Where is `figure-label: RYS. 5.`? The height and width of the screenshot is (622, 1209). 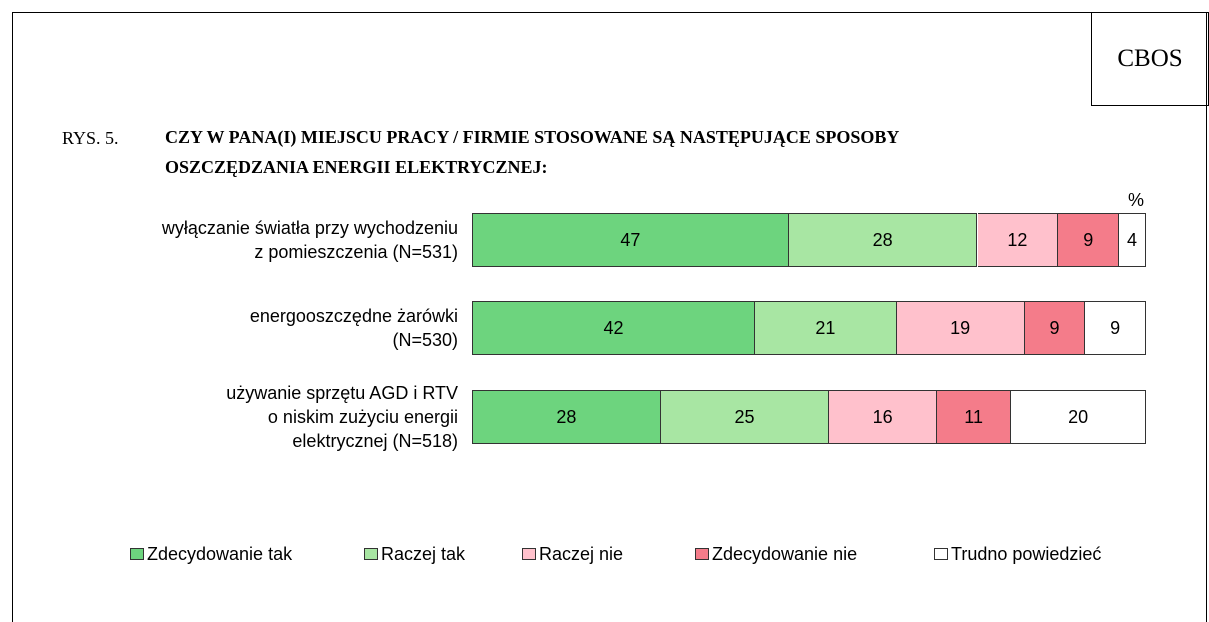 figure-label: RYS. 5. is located at coordinates (90, 138).